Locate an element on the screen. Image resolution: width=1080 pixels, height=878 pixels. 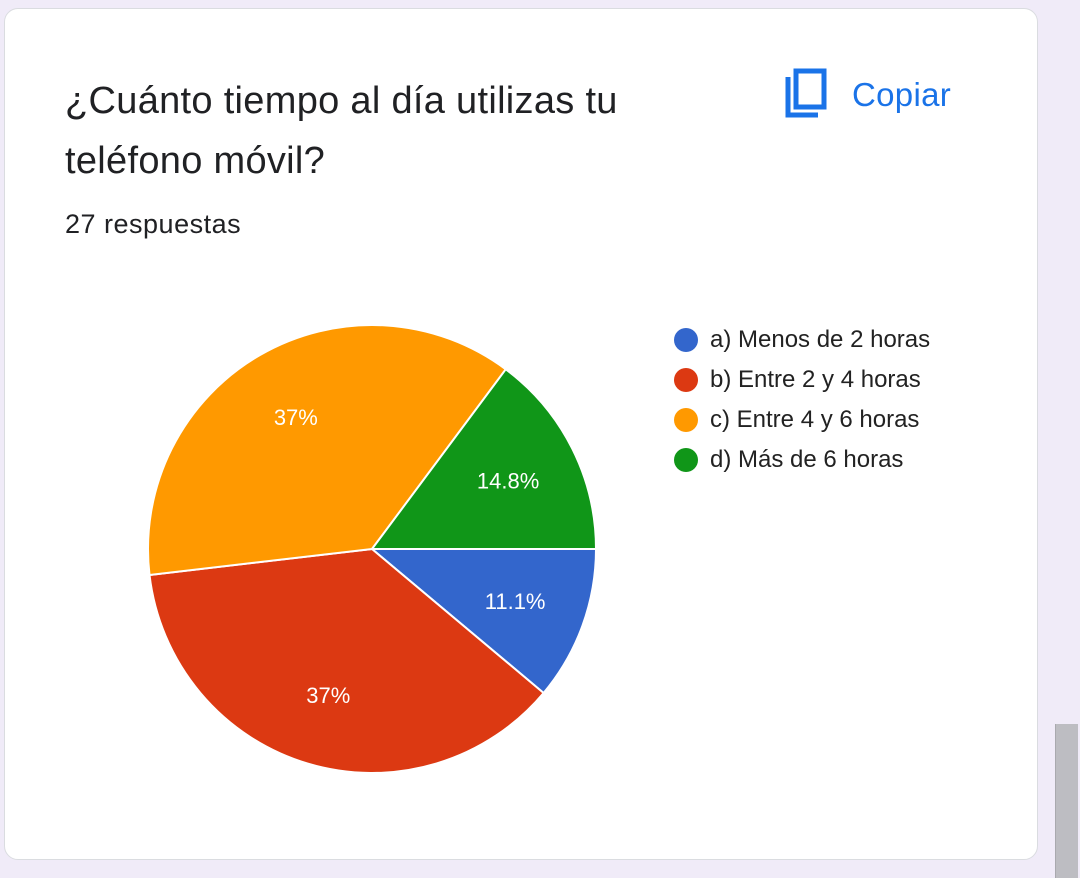
legend-item-3: d) Más de 6 horas is located at coordinates (802, 460).